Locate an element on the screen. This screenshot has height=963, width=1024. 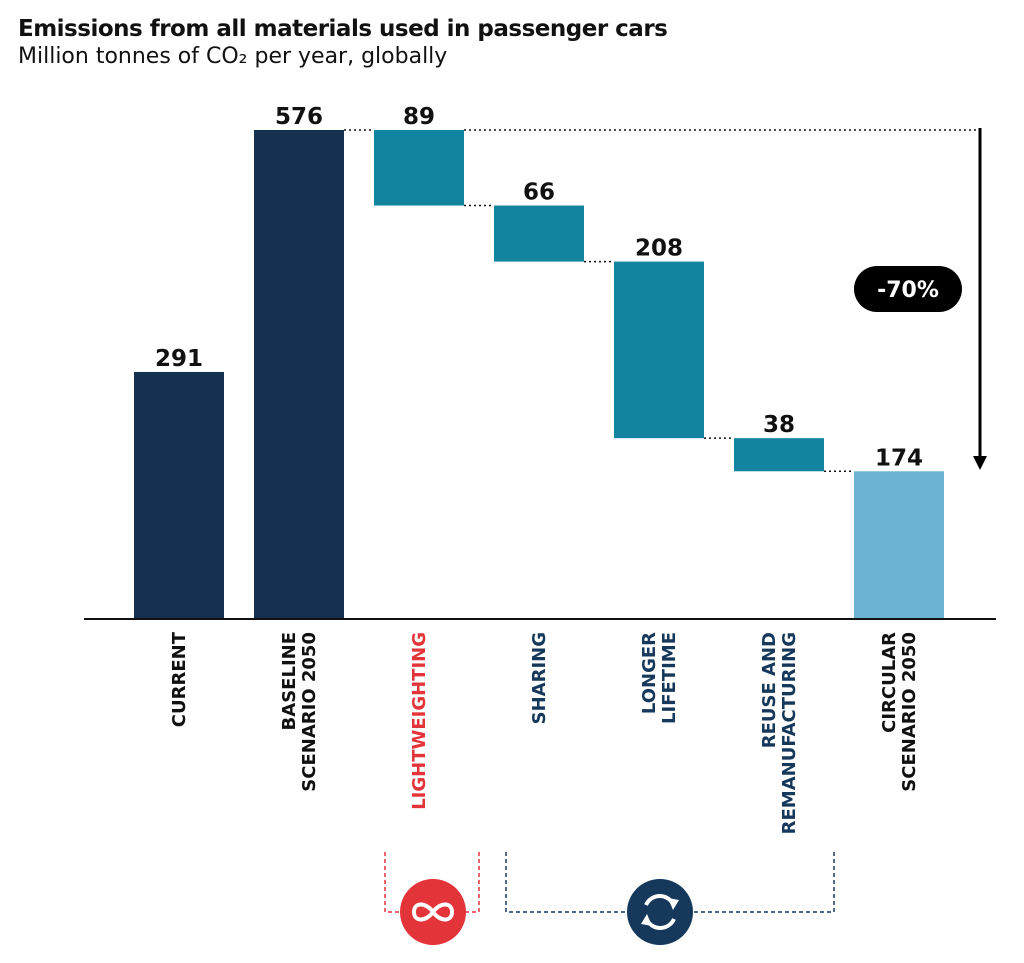
reduction-badge is located at coordinates (908, 289).